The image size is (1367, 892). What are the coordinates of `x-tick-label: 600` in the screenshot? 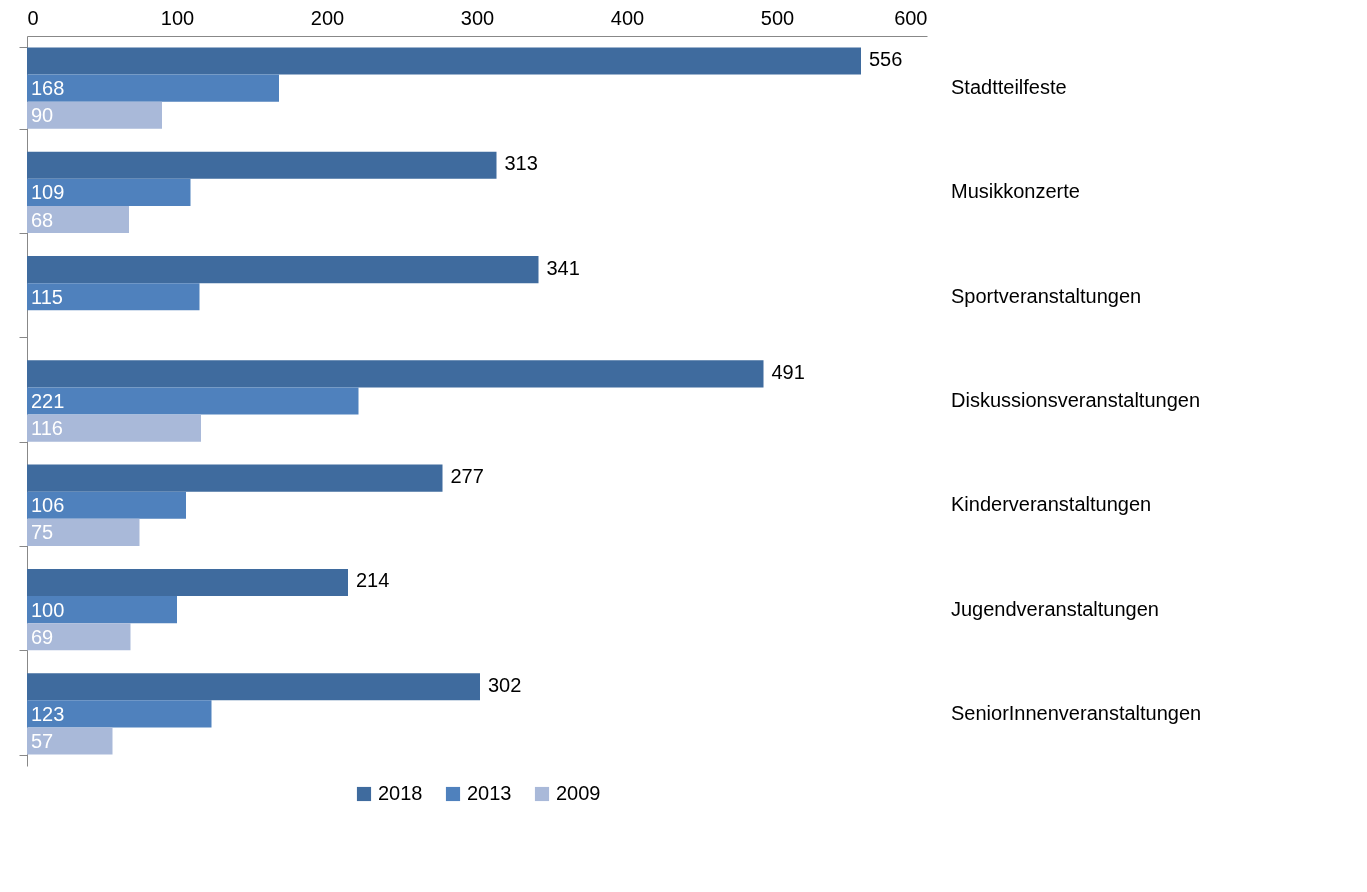 It's located at (911, 17).